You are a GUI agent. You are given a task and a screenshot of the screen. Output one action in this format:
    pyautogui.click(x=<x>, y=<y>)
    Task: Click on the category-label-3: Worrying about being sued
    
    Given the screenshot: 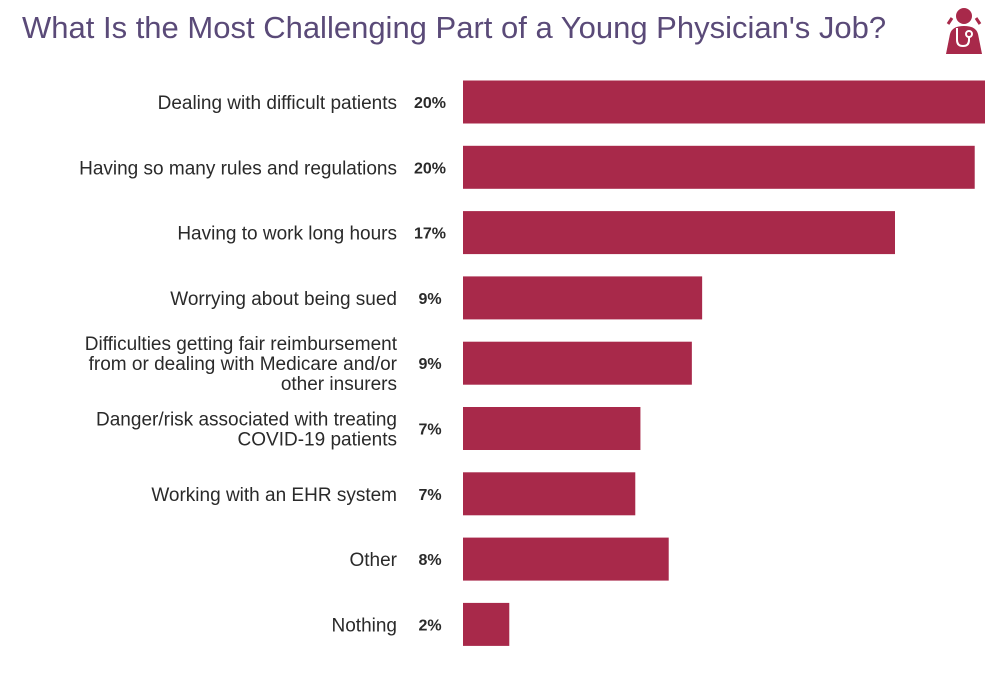 What is the action you would take?
    pyautogui.click(x=283, y=299)
    